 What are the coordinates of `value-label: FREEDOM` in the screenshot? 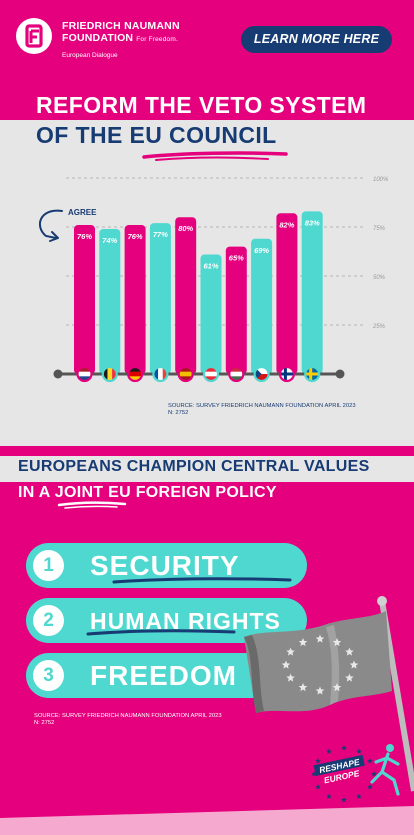 It's located at (163, 675).